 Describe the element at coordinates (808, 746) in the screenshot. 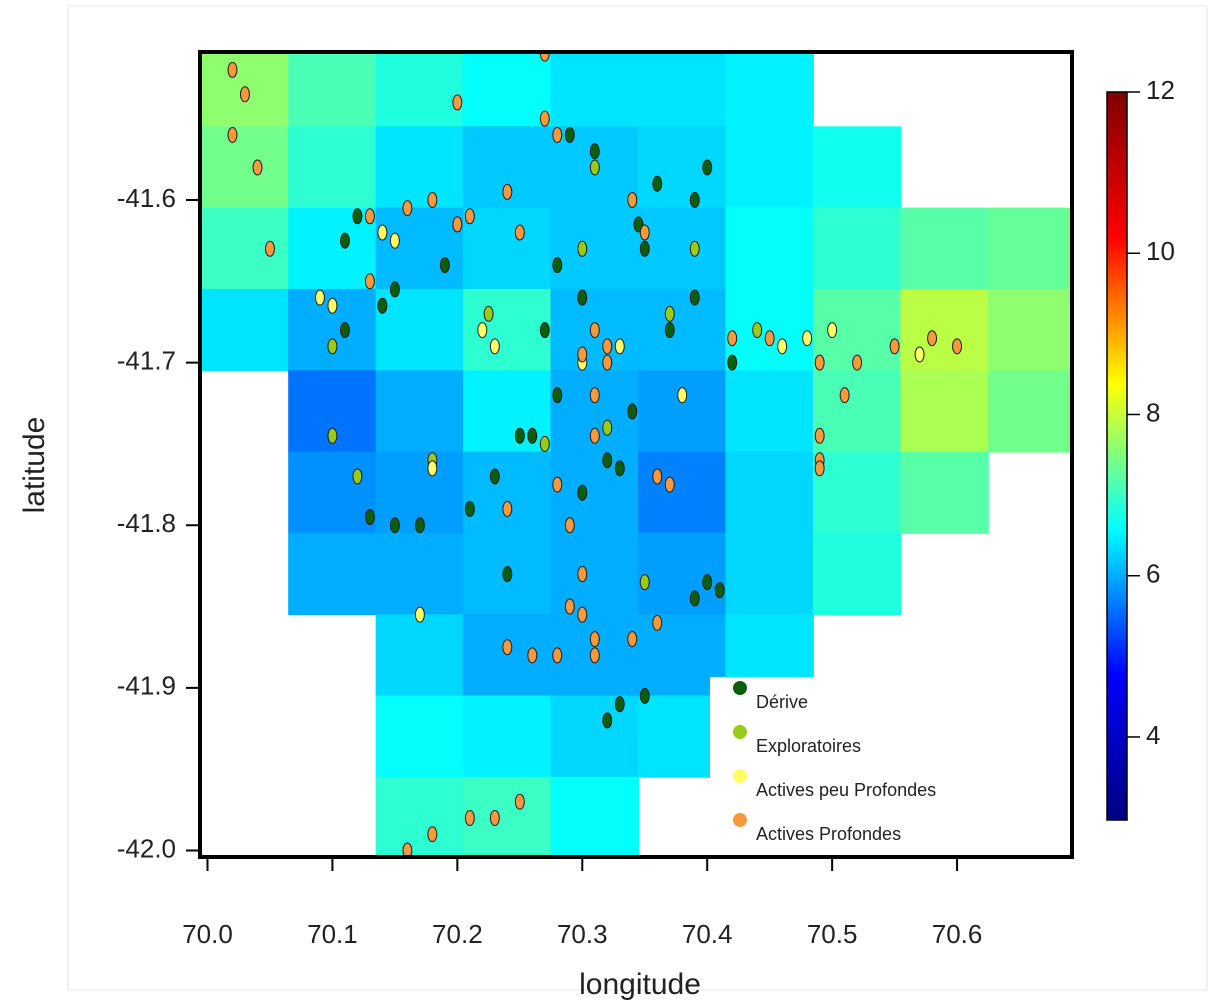

I see `legend-label: Exploratoires` at that location.